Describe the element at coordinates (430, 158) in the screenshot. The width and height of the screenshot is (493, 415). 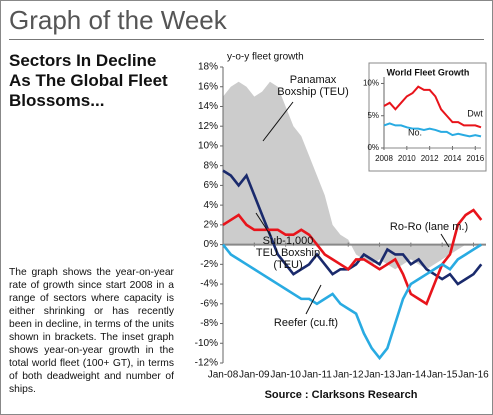
I see `x-tick-label: 2012` at that location.